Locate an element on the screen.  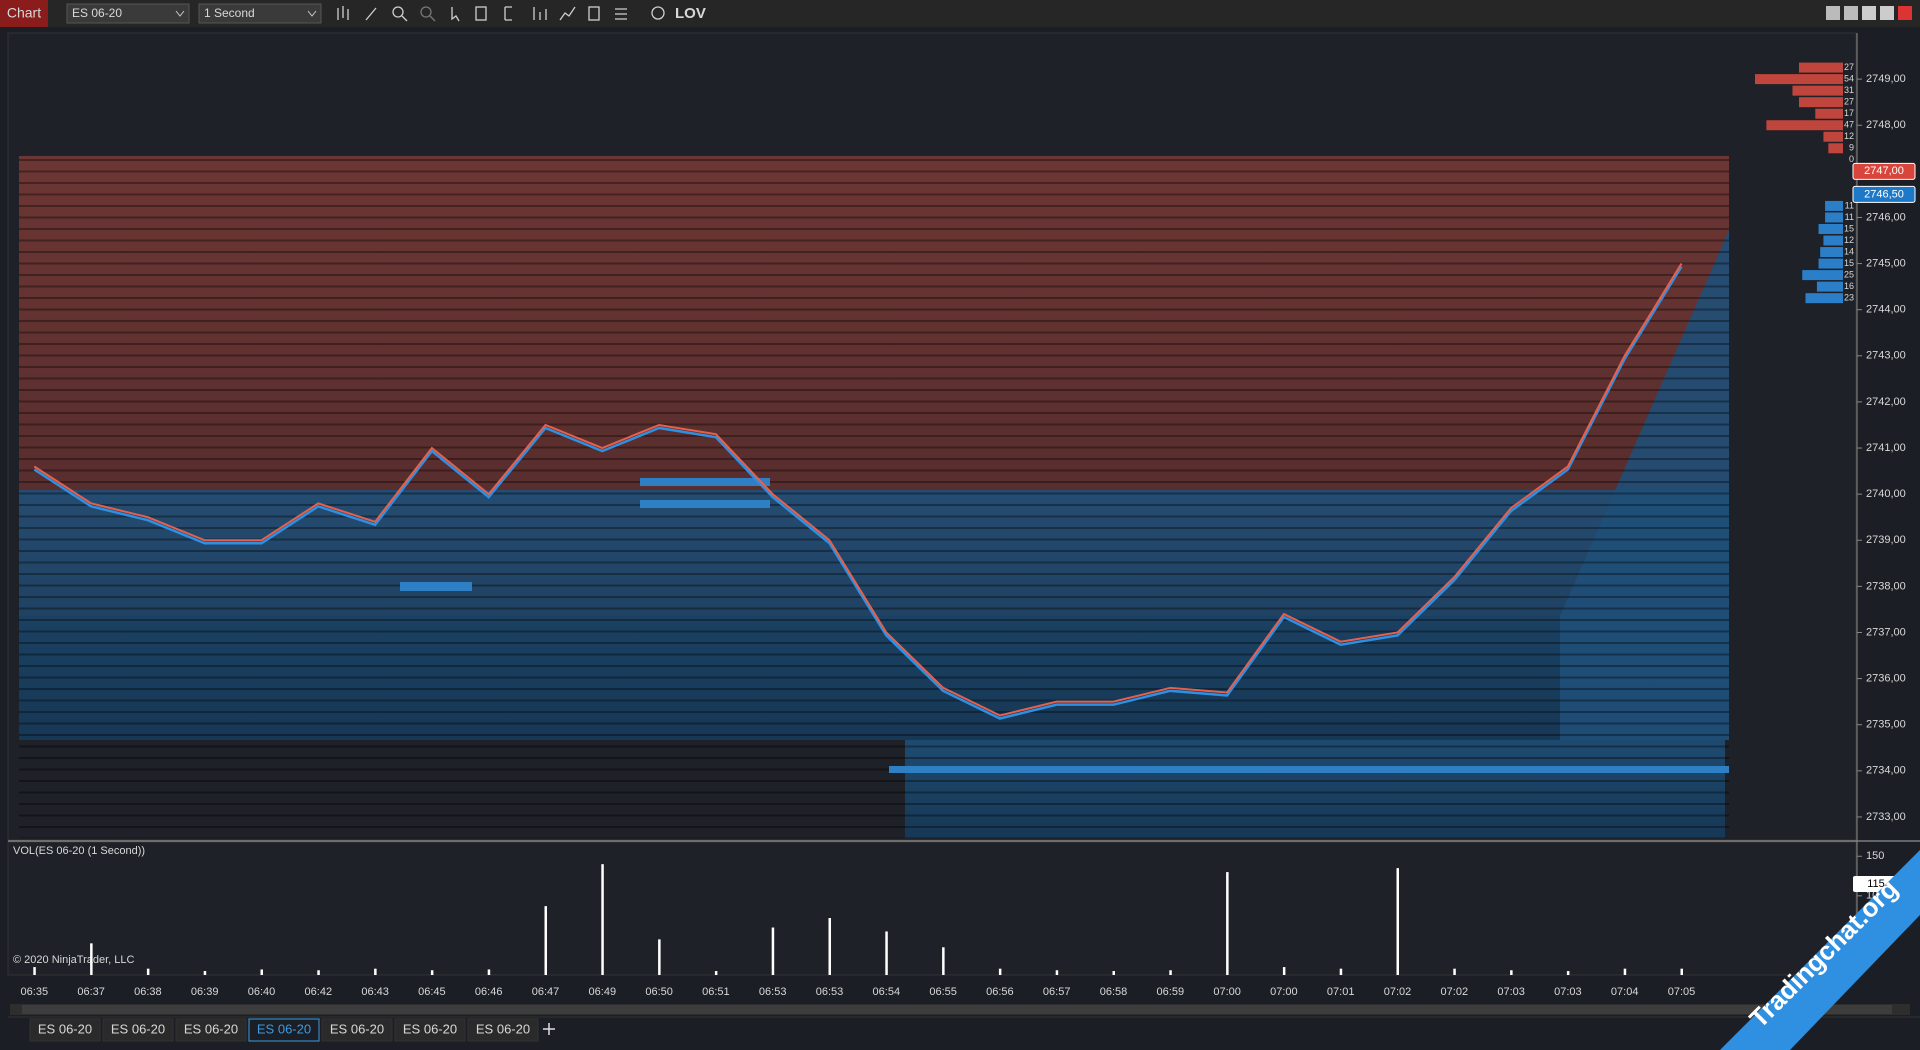
toolbar-icons is located at coordinates (501, 14).